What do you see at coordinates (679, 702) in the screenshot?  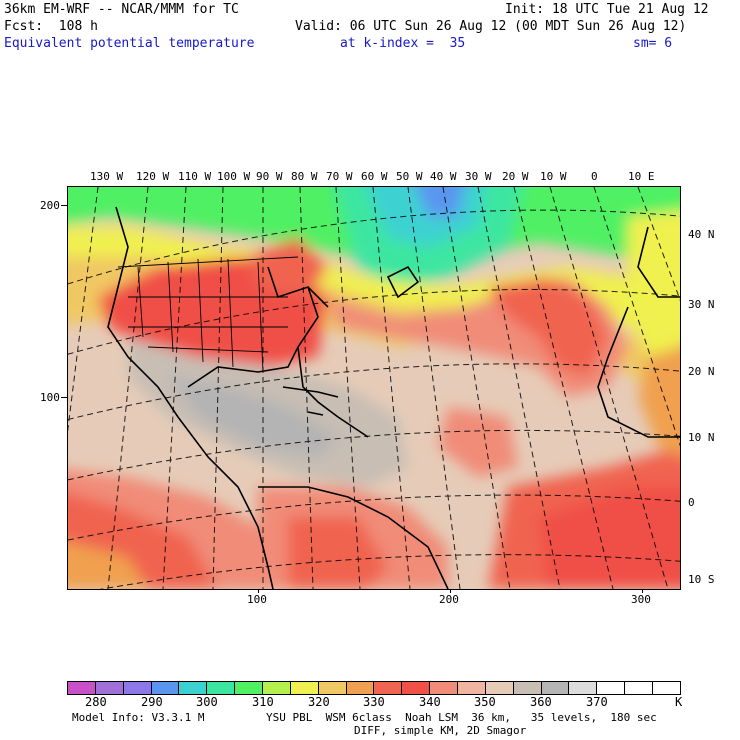 I see `scale-unit: K` at bounding box center [679, 702].